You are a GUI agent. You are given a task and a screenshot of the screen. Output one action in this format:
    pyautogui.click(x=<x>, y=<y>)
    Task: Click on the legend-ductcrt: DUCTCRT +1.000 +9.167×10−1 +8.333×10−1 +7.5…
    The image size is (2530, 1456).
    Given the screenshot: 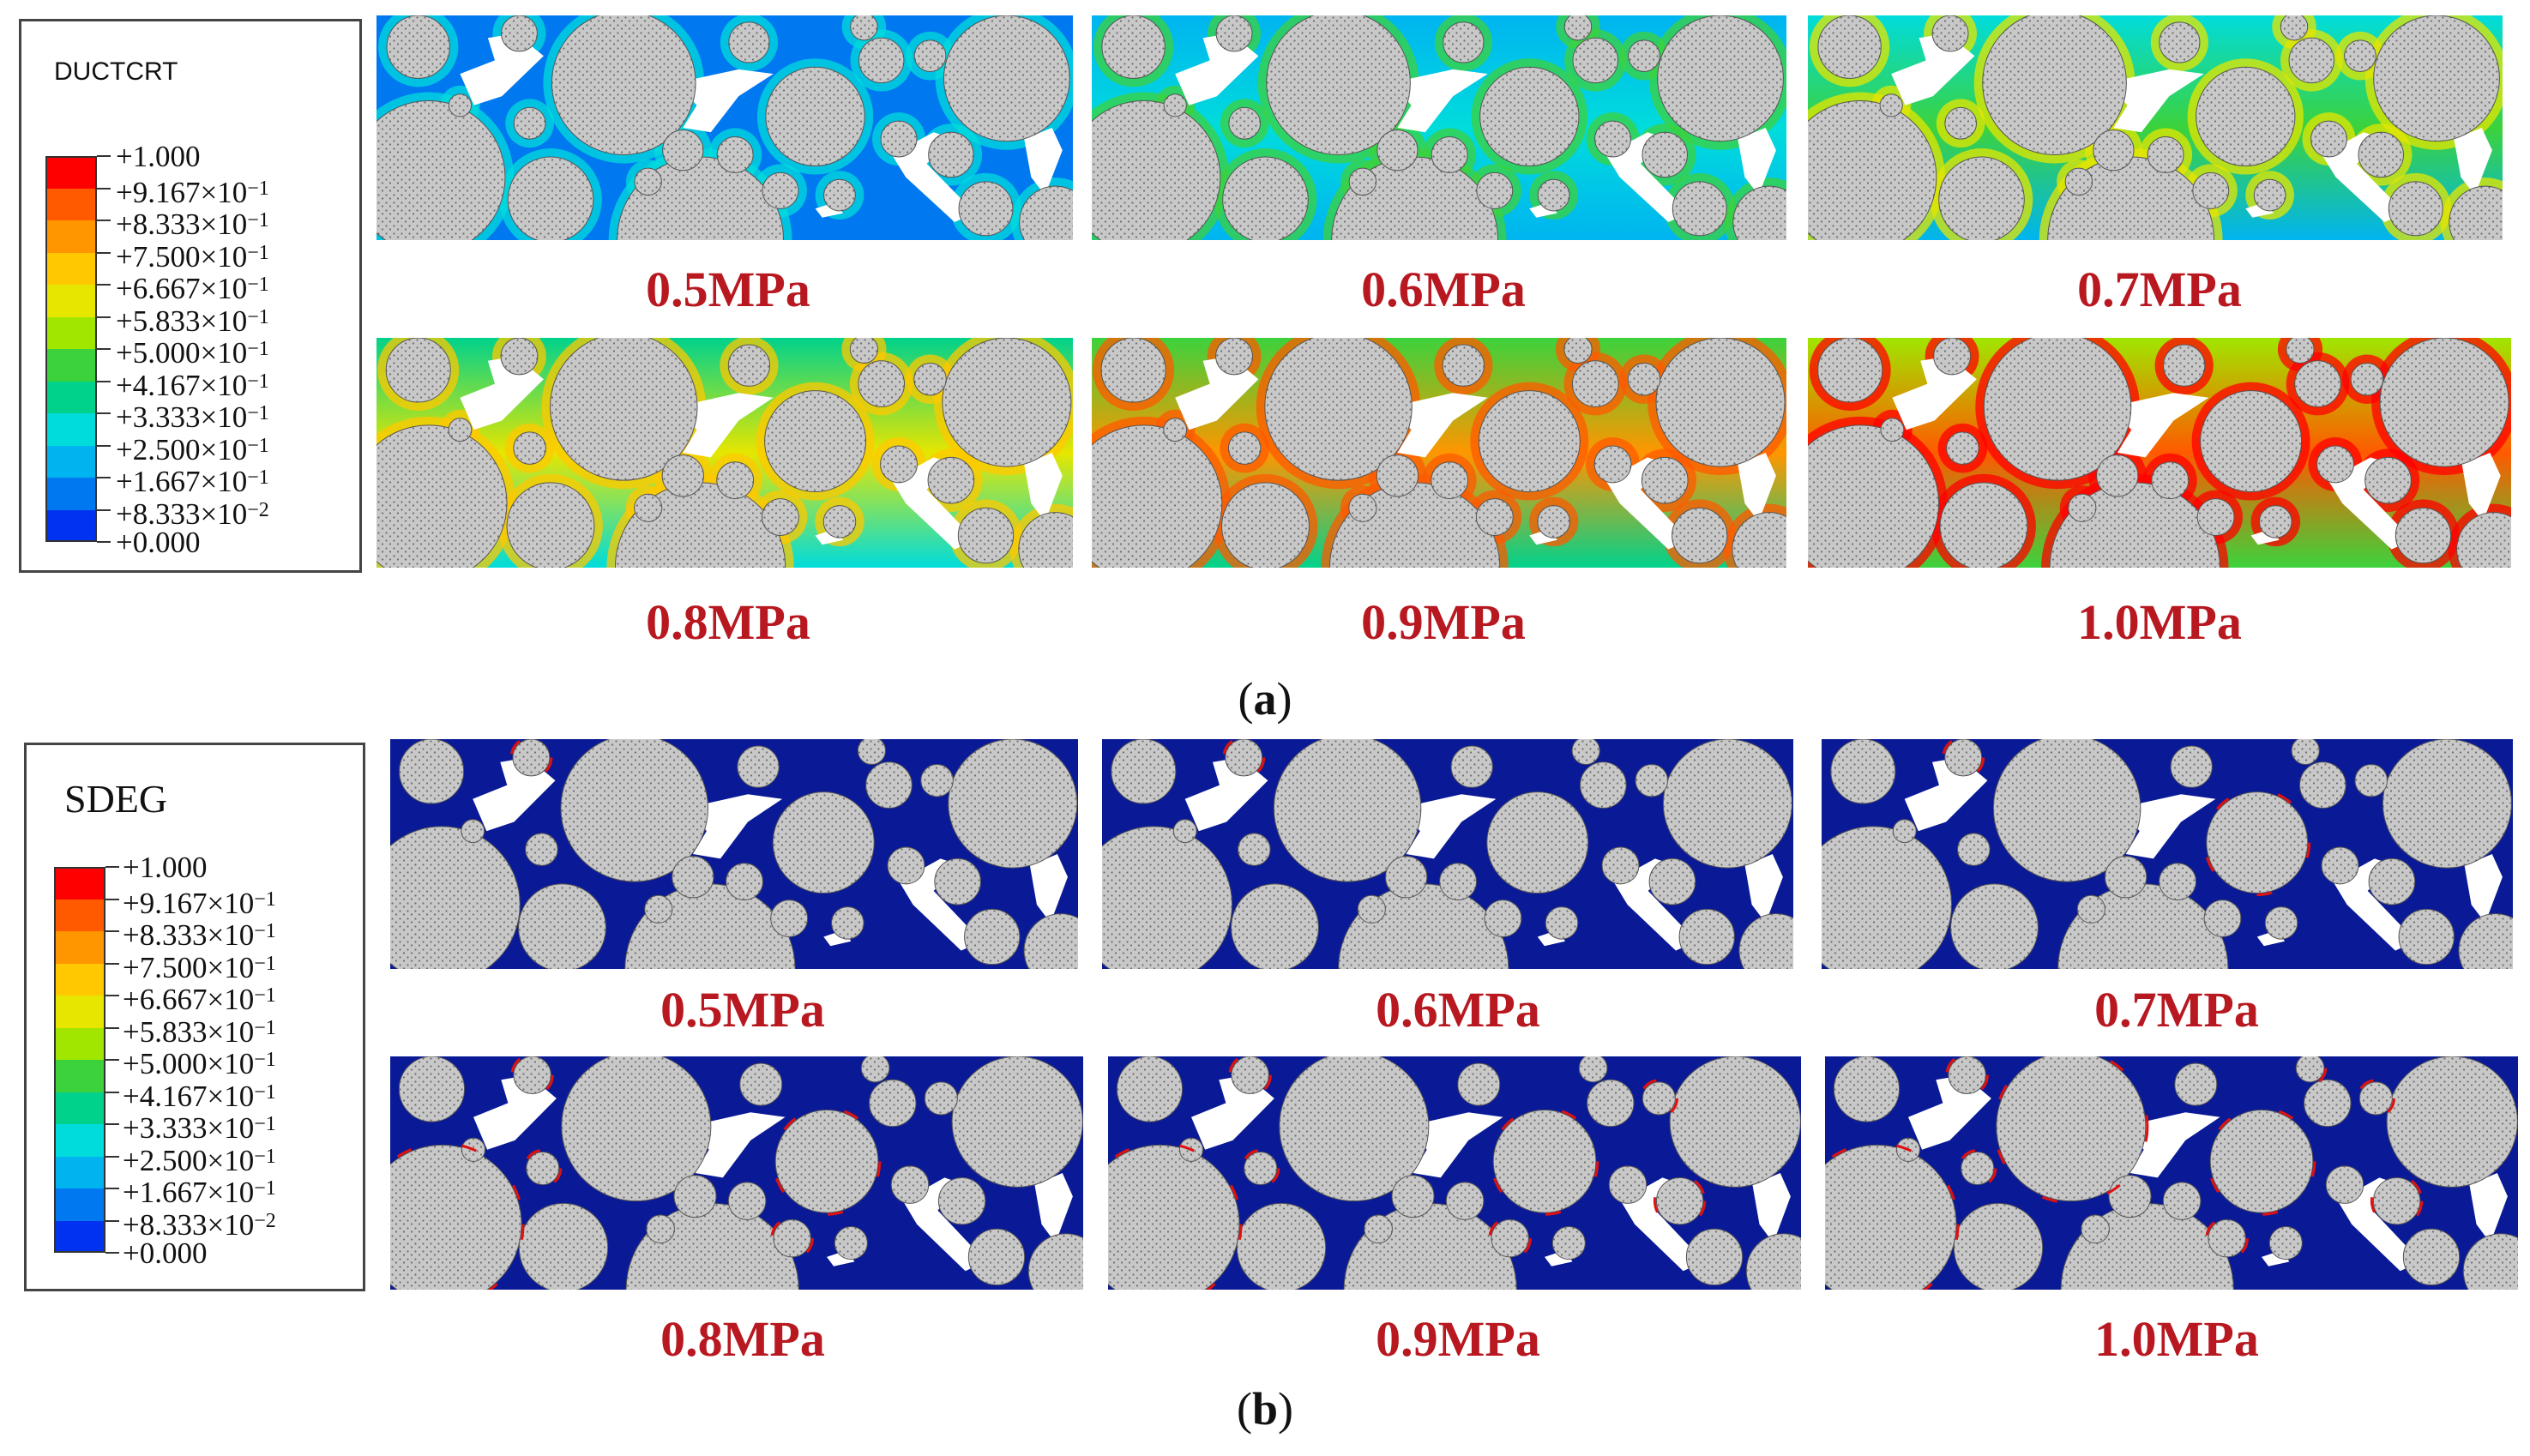 What is the action you would take?
    pyautogui.click(x=190, y=296)
    